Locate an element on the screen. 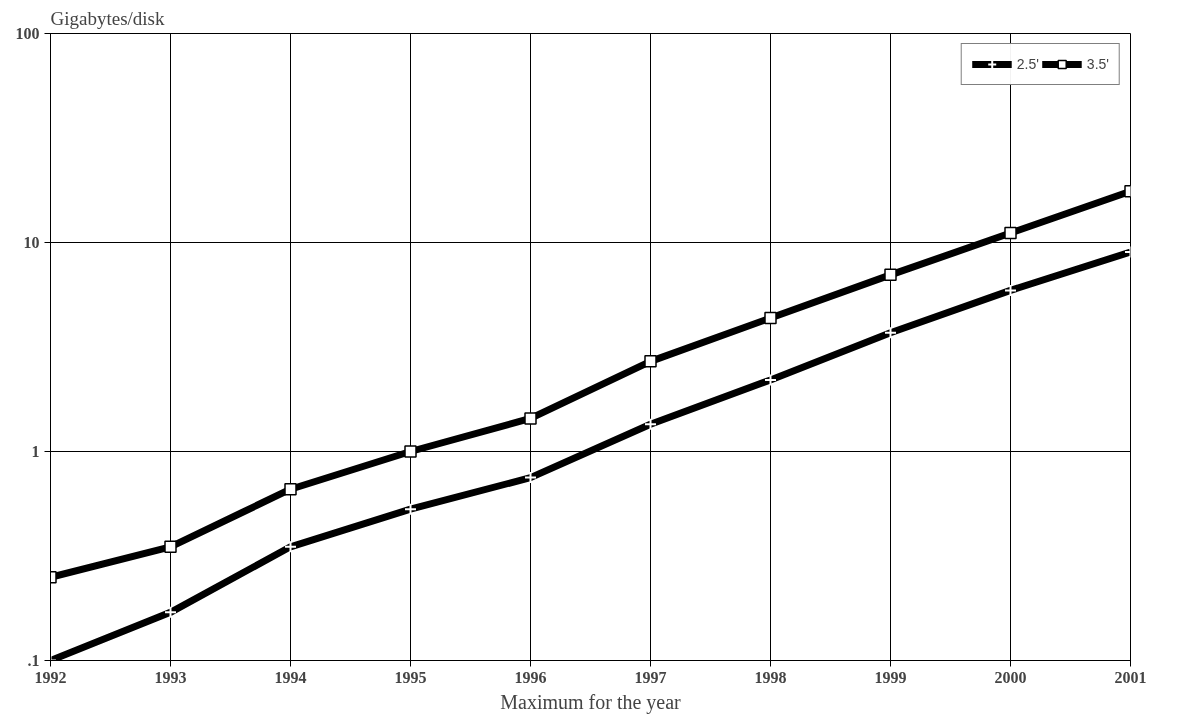 This screenshot has height=727, width=1191. x-tick-label: 1996 is located at coordinates (530, 677).